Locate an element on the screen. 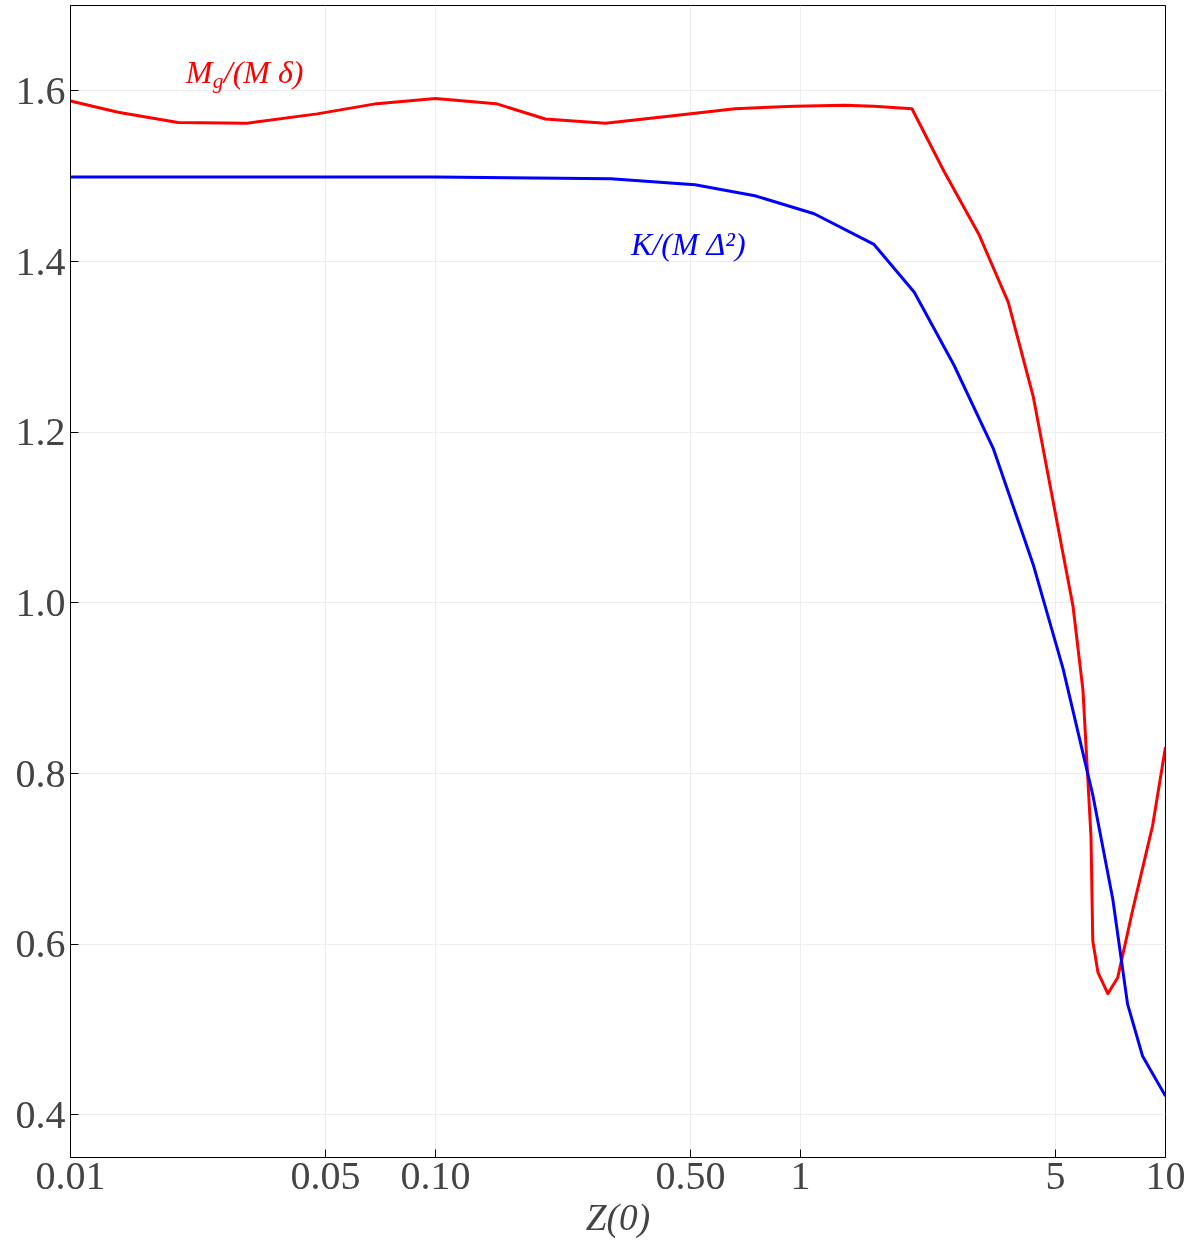 This screenshot has width=1200, height=1248. x-tick-label: 10 is located at coordinates (1165, 1175).